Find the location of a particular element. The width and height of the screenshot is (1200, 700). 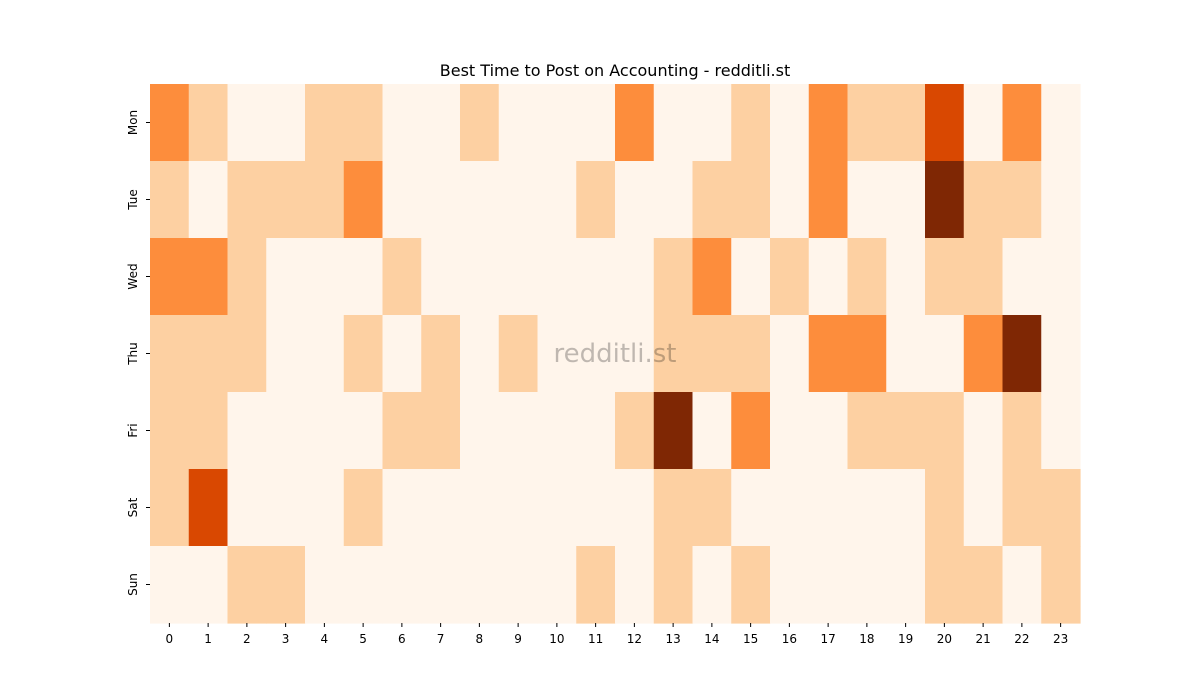

x-tick-label: 16 is located at coordinates (789, 639).